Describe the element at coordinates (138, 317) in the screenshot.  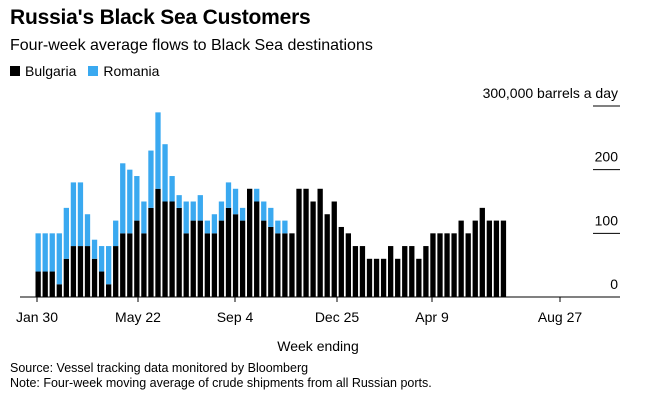
I see `x-tick-label: May 22` at that location.